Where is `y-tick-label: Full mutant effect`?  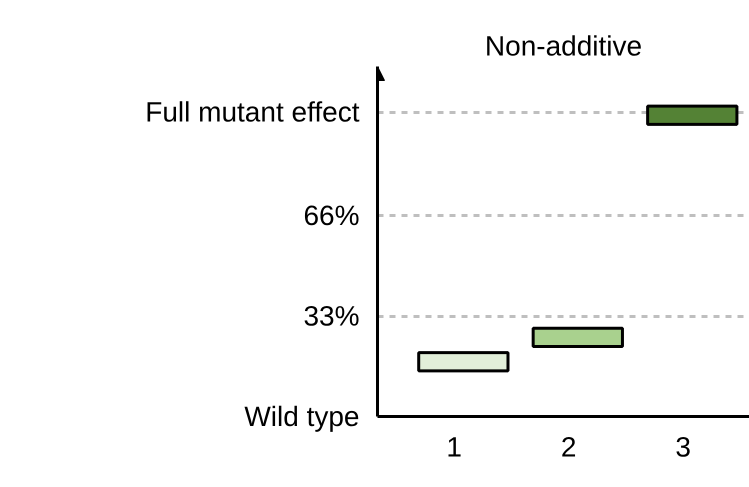
y-tick-label: Full mutant effect is located at coordinates (252, 112).